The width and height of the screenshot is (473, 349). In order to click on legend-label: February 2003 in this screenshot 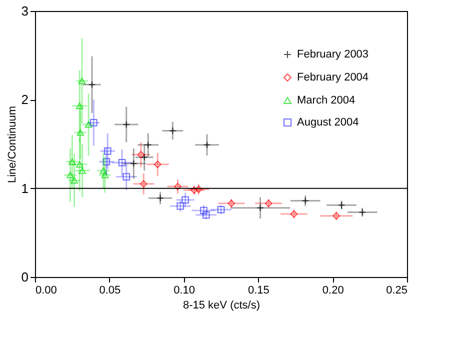, I will do `click(333, 54)`.